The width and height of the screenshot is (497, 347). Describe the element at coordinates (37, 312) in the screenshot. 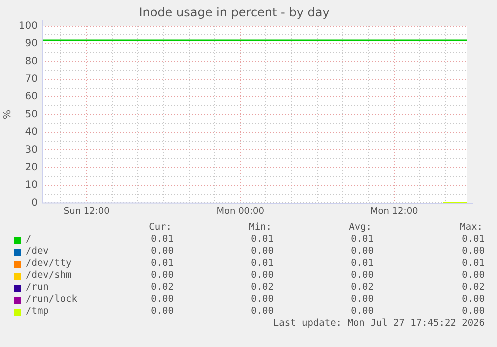

I see `legend-label: /tmp` at that location.